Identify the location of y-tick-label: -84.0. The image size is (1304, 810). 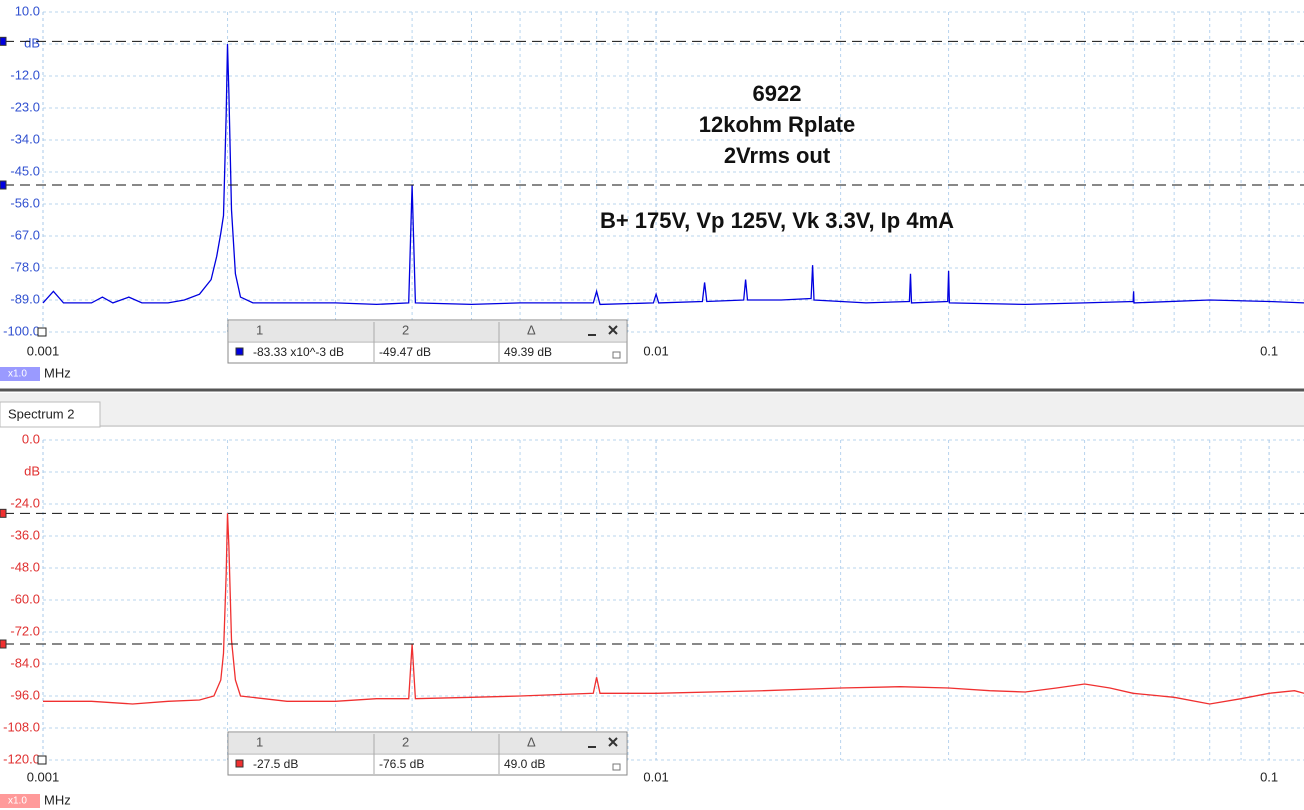
(25, 662).